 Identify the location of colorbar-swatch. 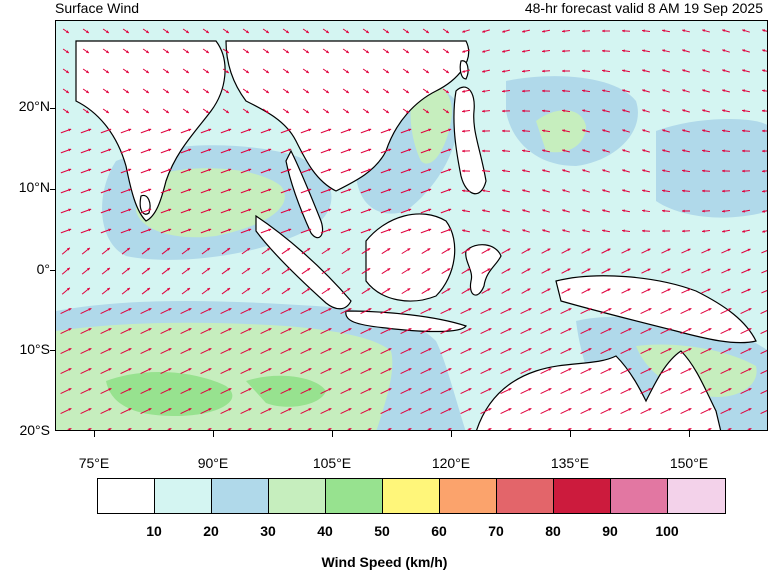
(354, 496).